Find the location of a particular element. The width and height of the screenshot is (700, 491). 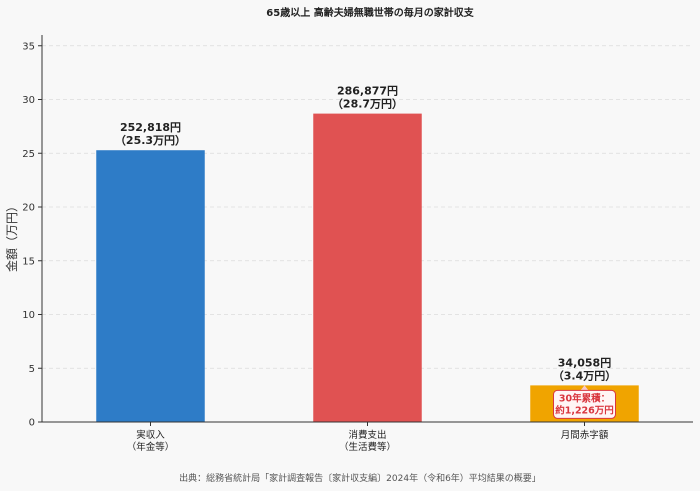

callout-box is located at coordinates (584, 404).